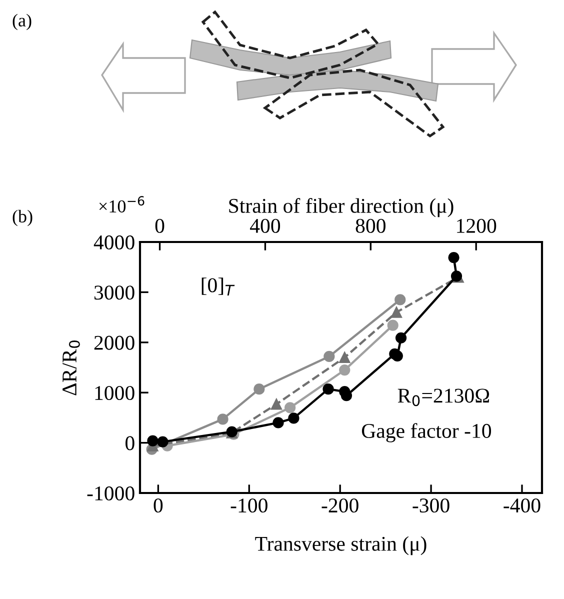 The height and width of the screenshot is (599, 564). I want to click on x2-tick-label: 0, so click(159, 225).